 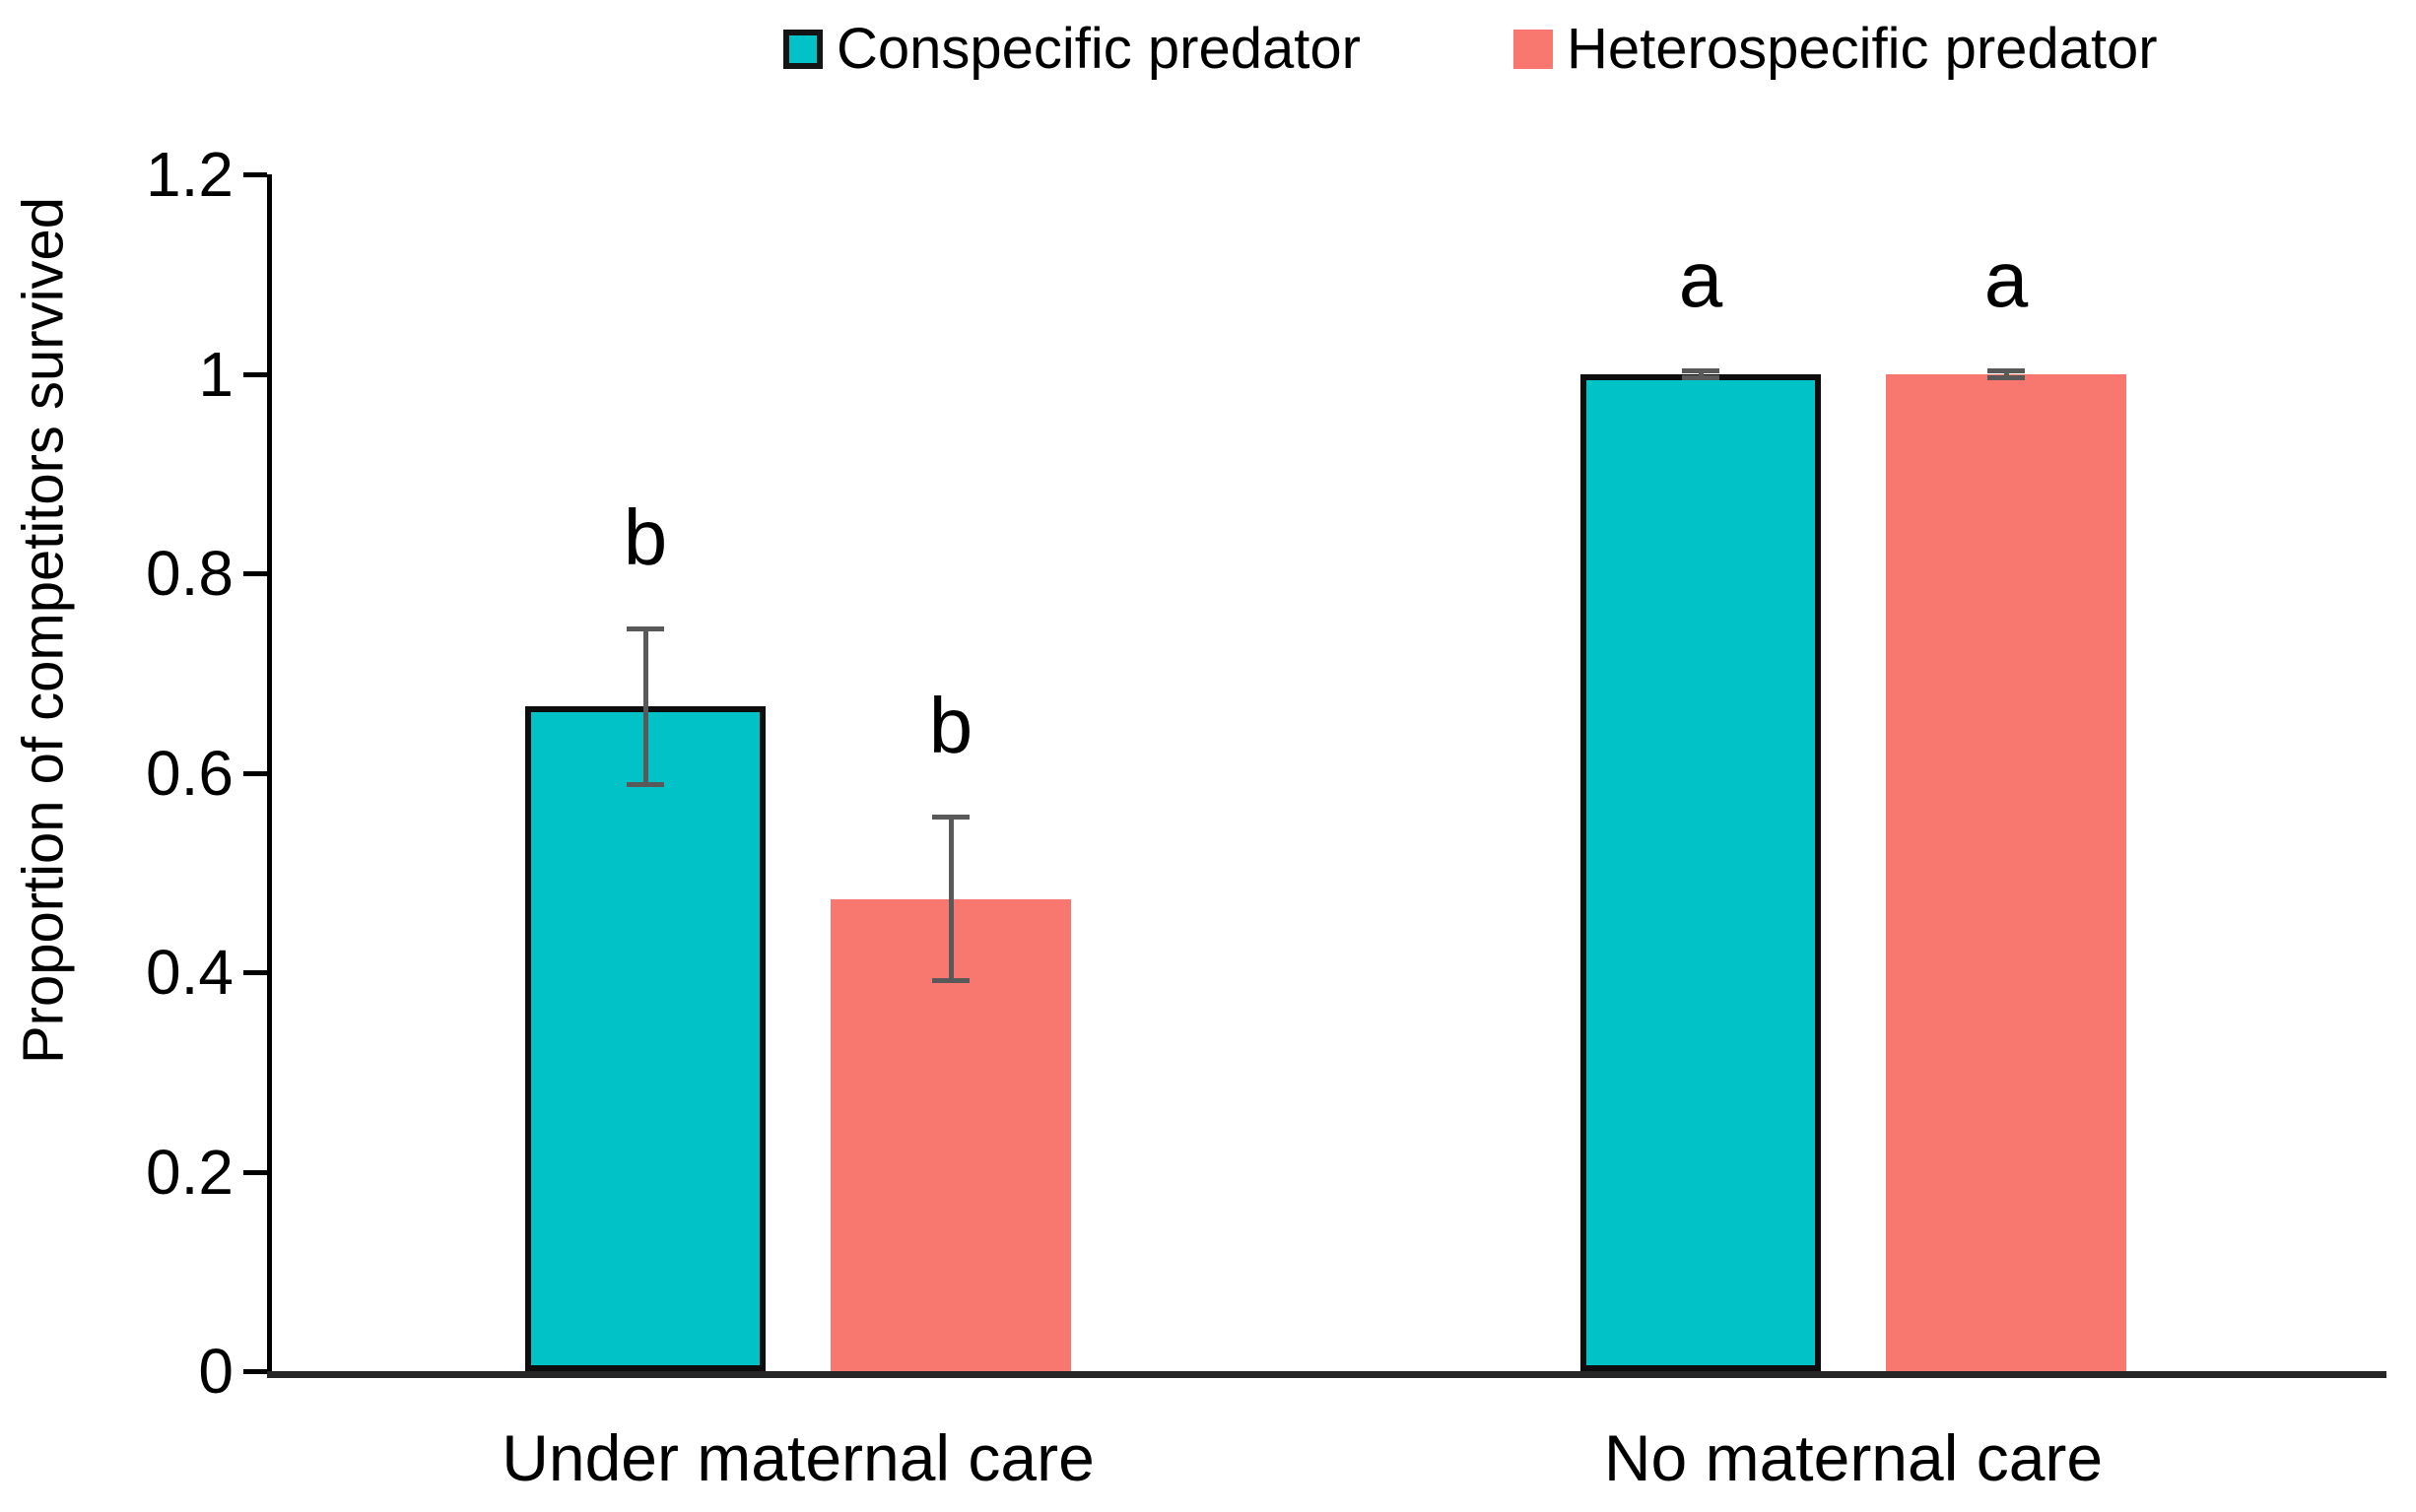 I want to click on y-tick-label: 0.2, so click(x=190, y=1172).